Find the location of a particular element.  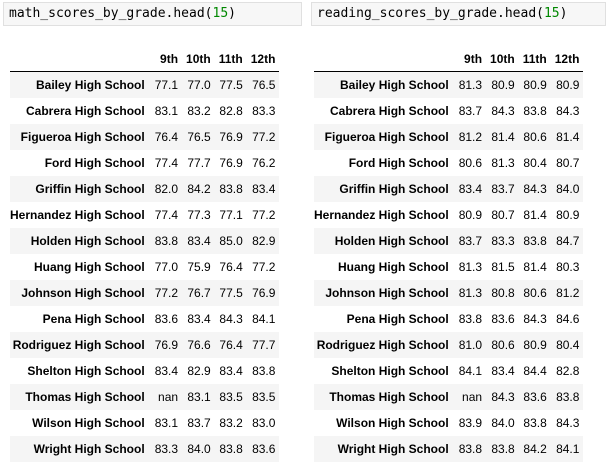

table-row: Holden High School 83.7 83.3 83.8 84.7 is located at coordinates (449, 240).